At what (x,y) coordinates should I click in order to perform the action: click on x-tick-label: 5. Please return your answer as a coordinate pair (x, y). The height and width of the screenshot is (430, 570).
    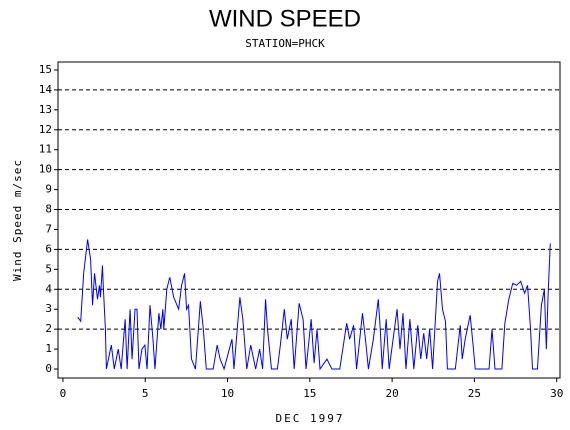
    Looking at the image, I should click on (145, 393).